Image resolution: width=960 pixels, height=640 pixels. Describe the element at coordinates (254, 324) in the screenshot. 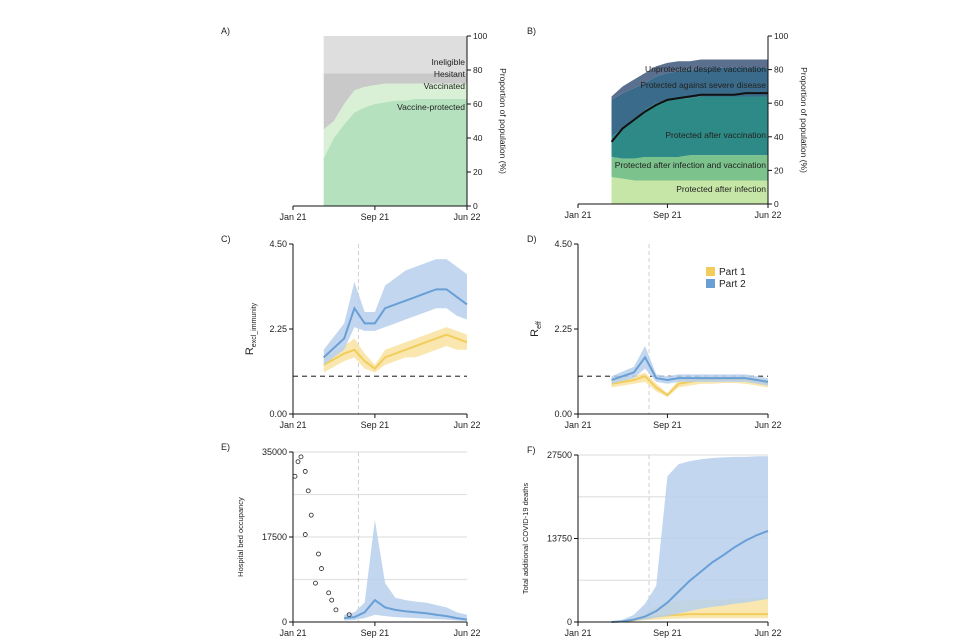

I see `y-axis-title-subscript: excl_immunity` at that location.